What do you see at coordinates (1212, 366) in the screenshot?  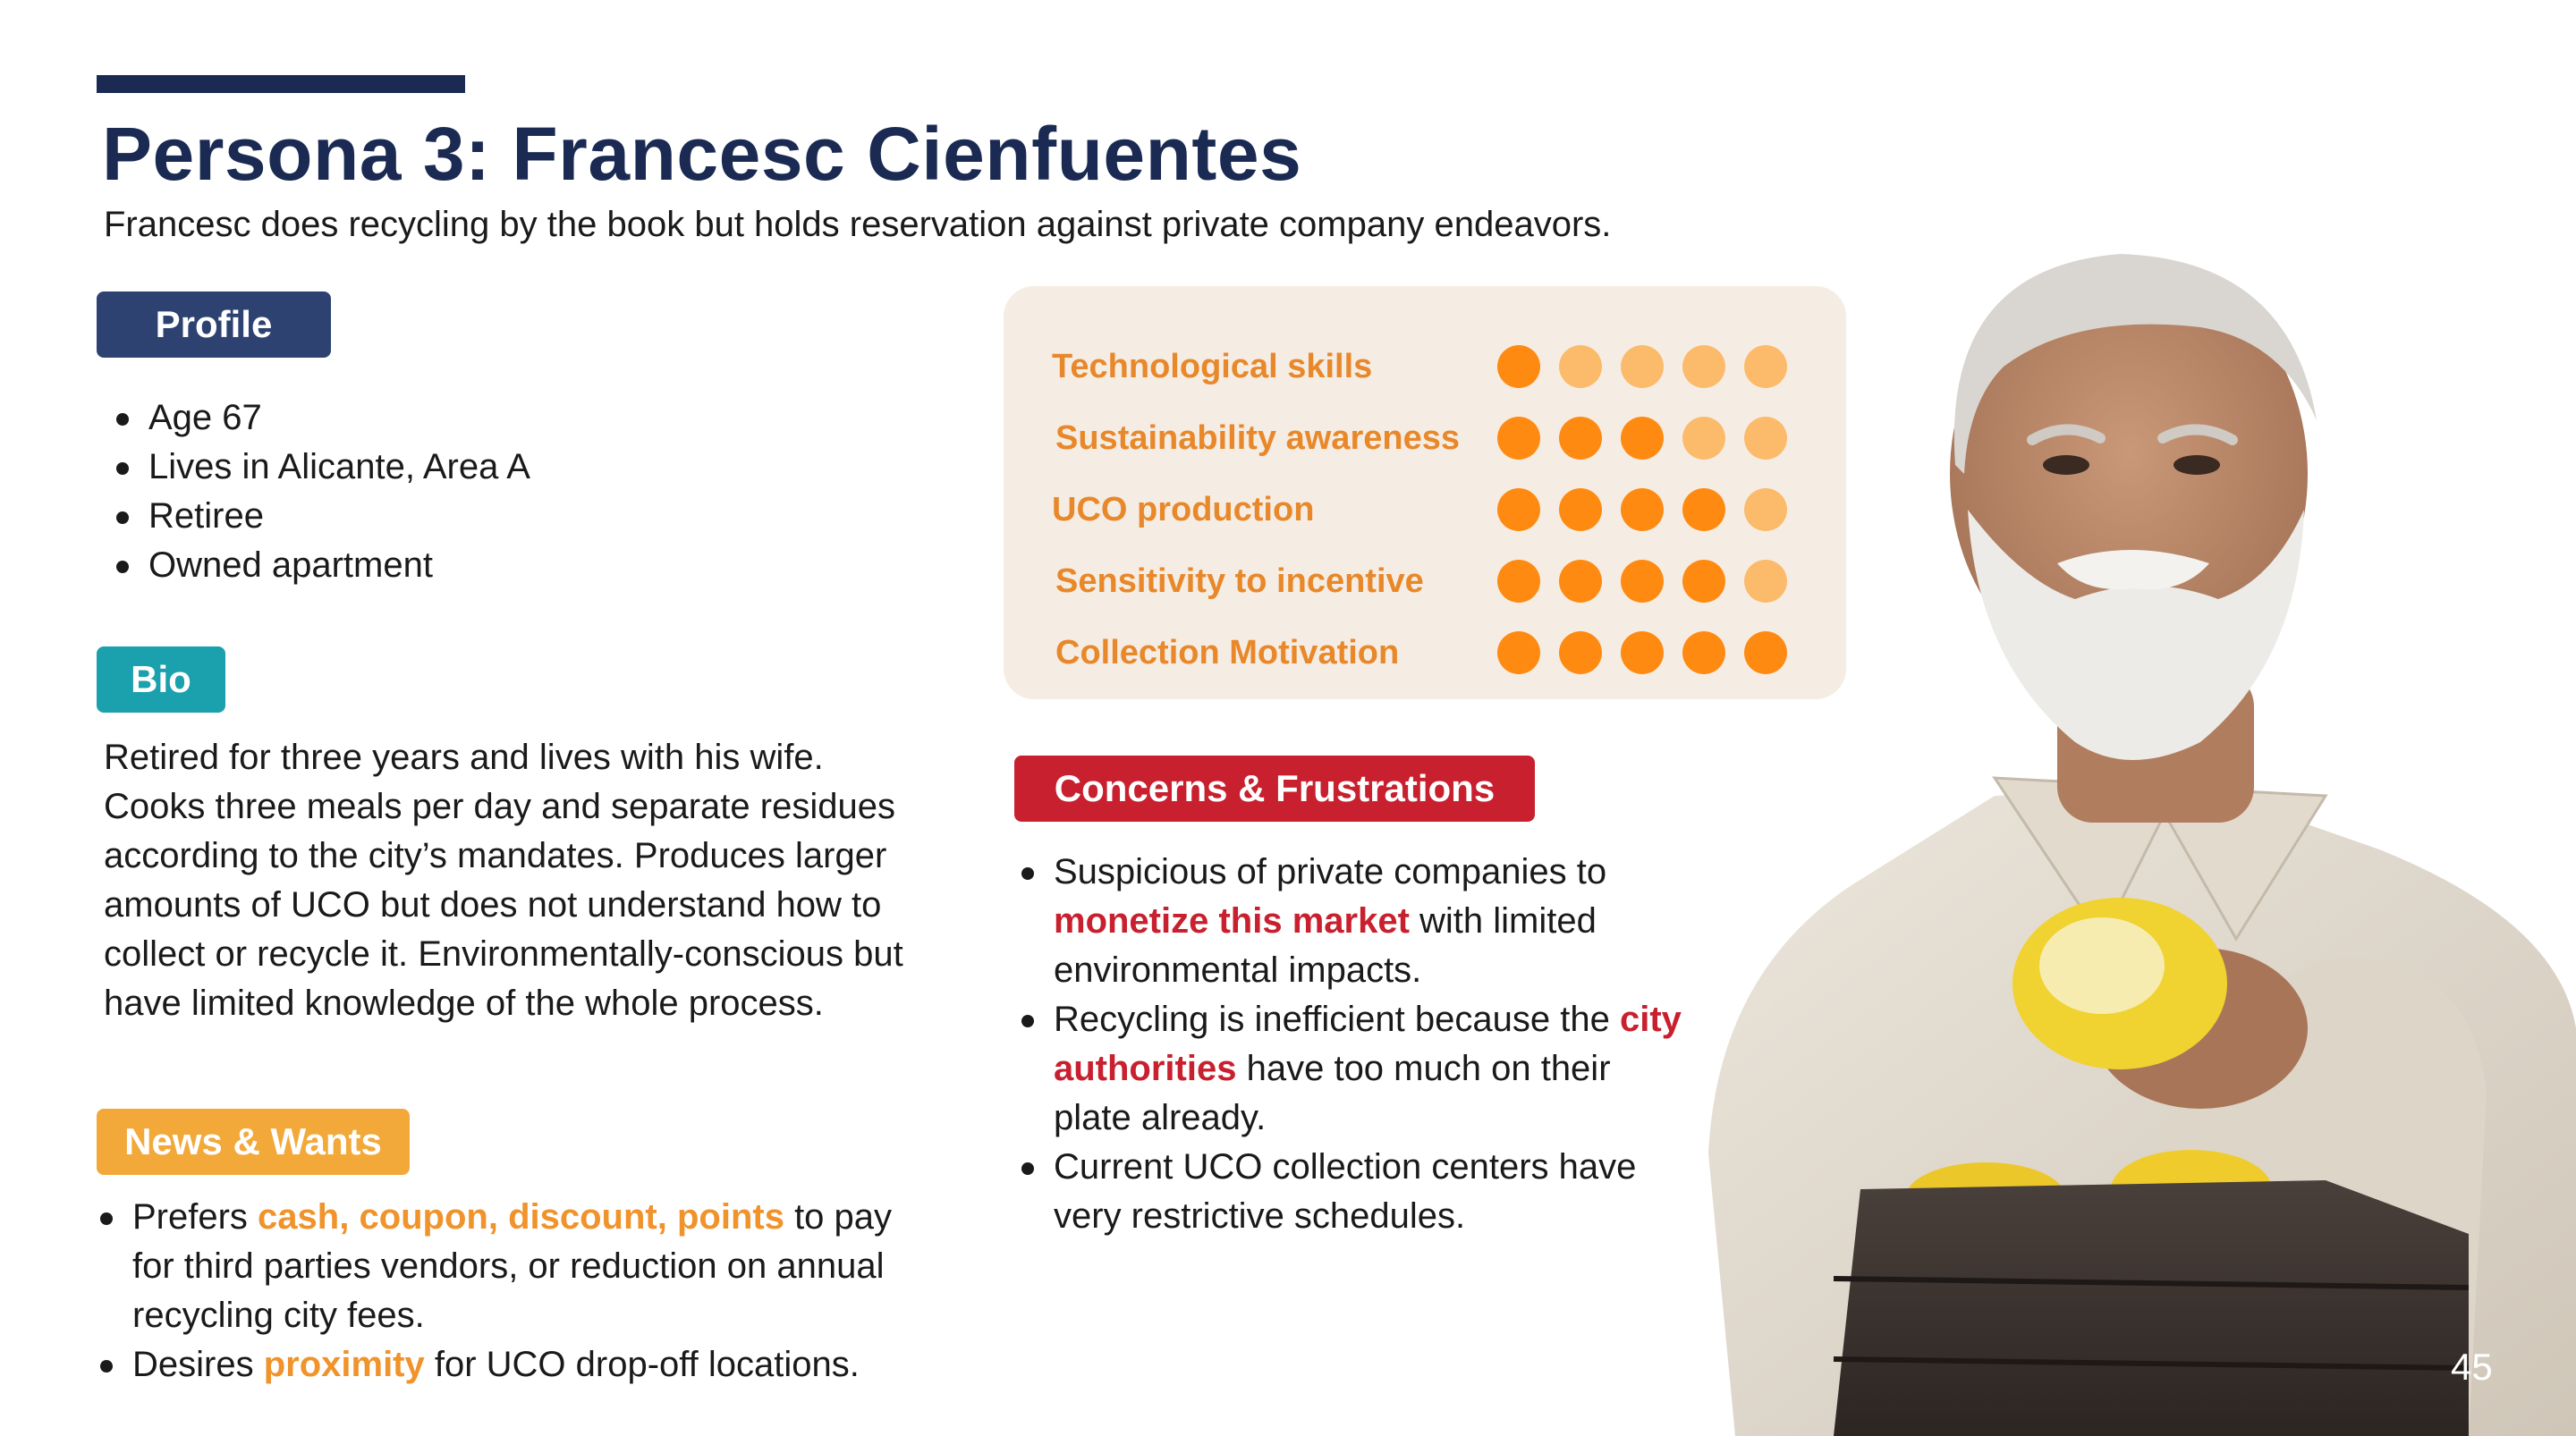 I see `rating-label: Technological skills` at bounding box center [1212, 366].